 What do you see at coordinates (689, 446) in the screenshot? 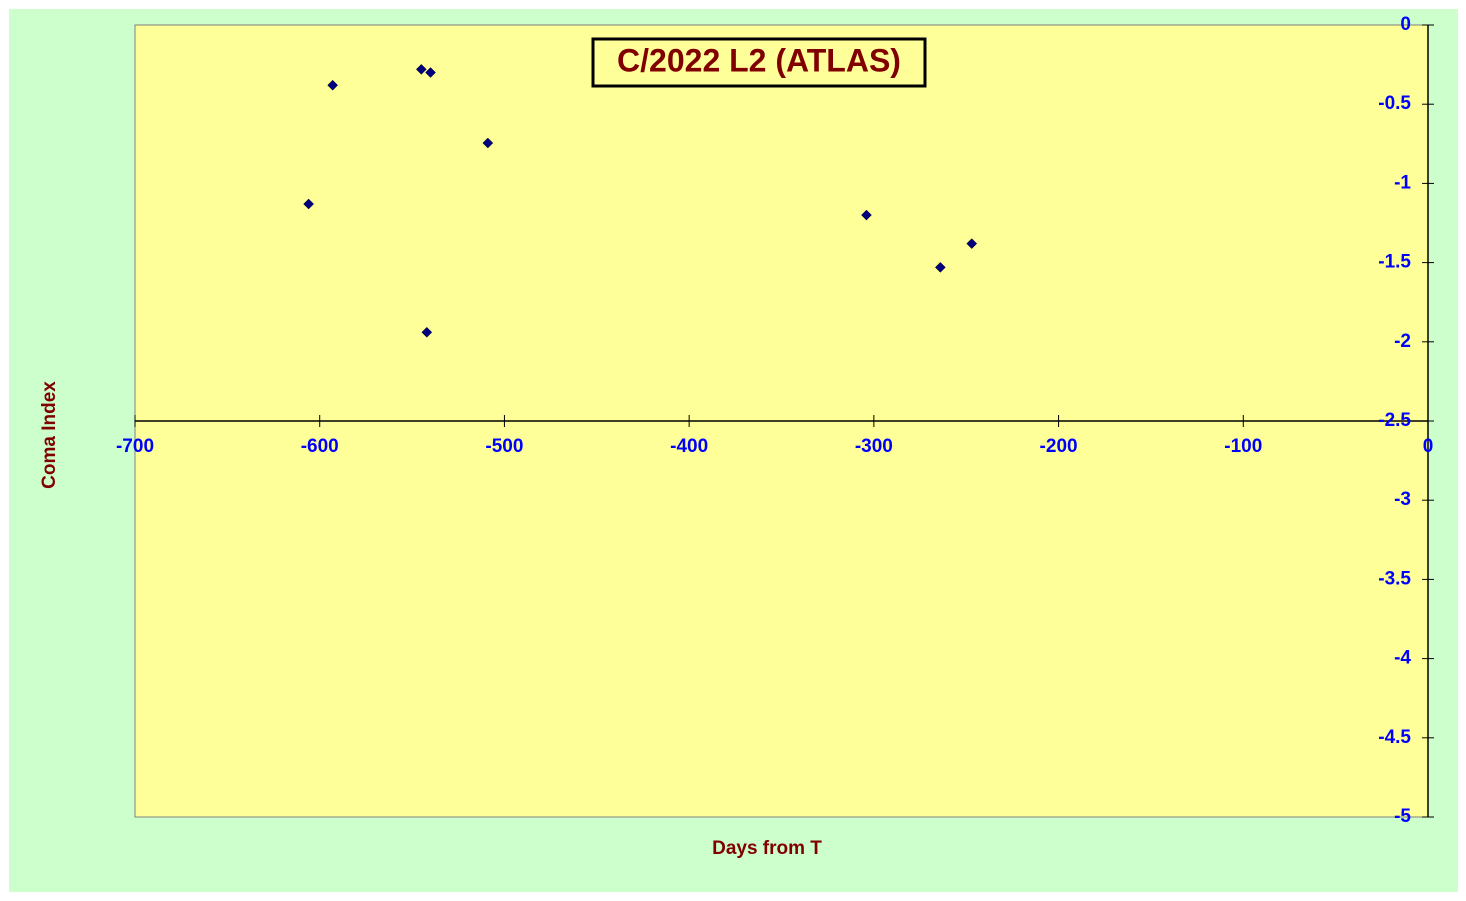
I see `x-tick-label: -400` at bounding box center [689, 446].